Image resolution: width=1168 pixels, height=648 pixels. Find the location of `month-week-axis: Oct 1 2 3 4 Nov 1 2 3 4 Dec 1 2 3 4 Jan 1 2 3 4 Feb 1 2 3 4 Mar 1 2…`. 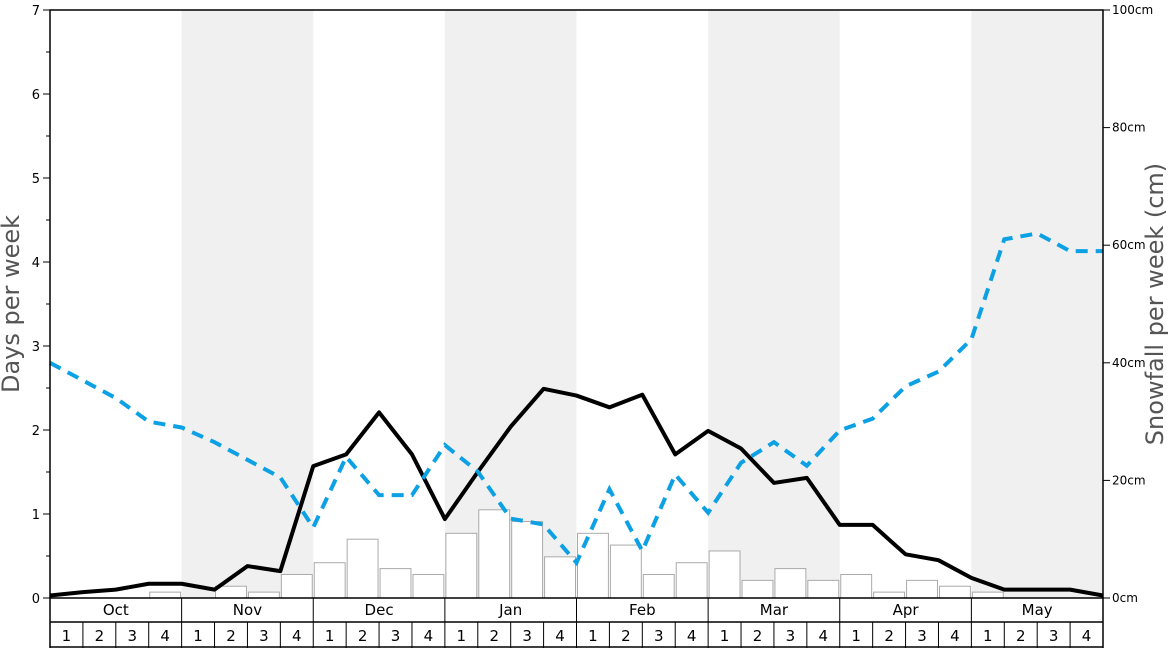

month-week-axis: Oct 1 2 3 4 Nov 1 2 3 4 Dec 1 2 3 4 Jan 1 2 3 4 Feb 1 2 3 4 Mar 1 2… is located at coordinates (576, 623).